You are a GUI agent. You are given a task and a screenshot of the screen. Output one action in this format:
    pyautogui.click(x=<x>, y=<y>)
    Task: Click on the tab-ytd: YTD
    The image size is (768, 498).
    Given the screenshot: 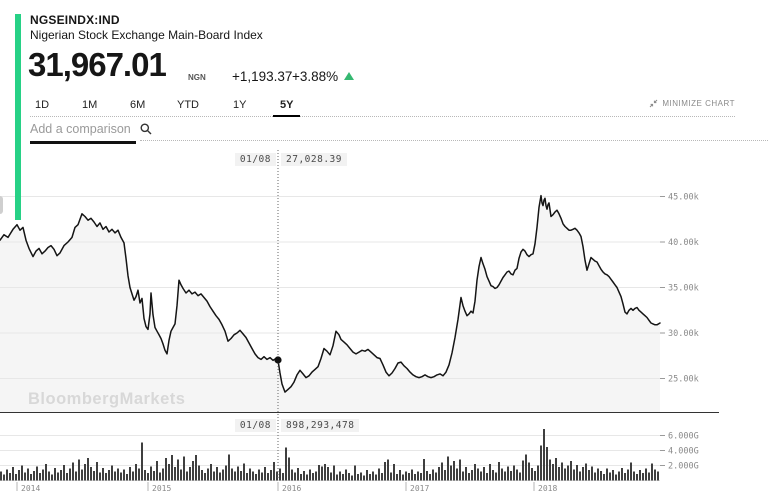 What is the action you would take?
    pyautogui.click(x=188, y=105)
    